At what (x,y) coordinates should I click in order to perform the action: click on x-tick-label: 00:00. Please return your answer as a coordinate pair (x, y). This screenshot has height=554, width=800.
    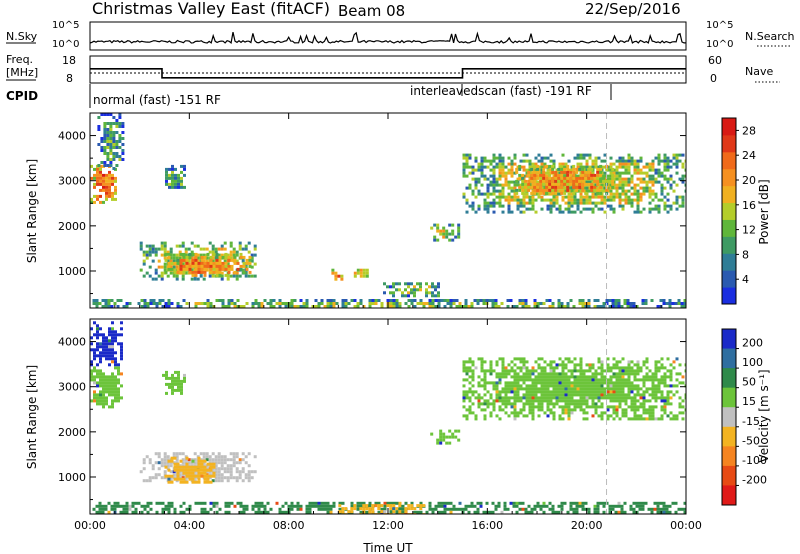
    Looking at the image, I should click on (686, 525).